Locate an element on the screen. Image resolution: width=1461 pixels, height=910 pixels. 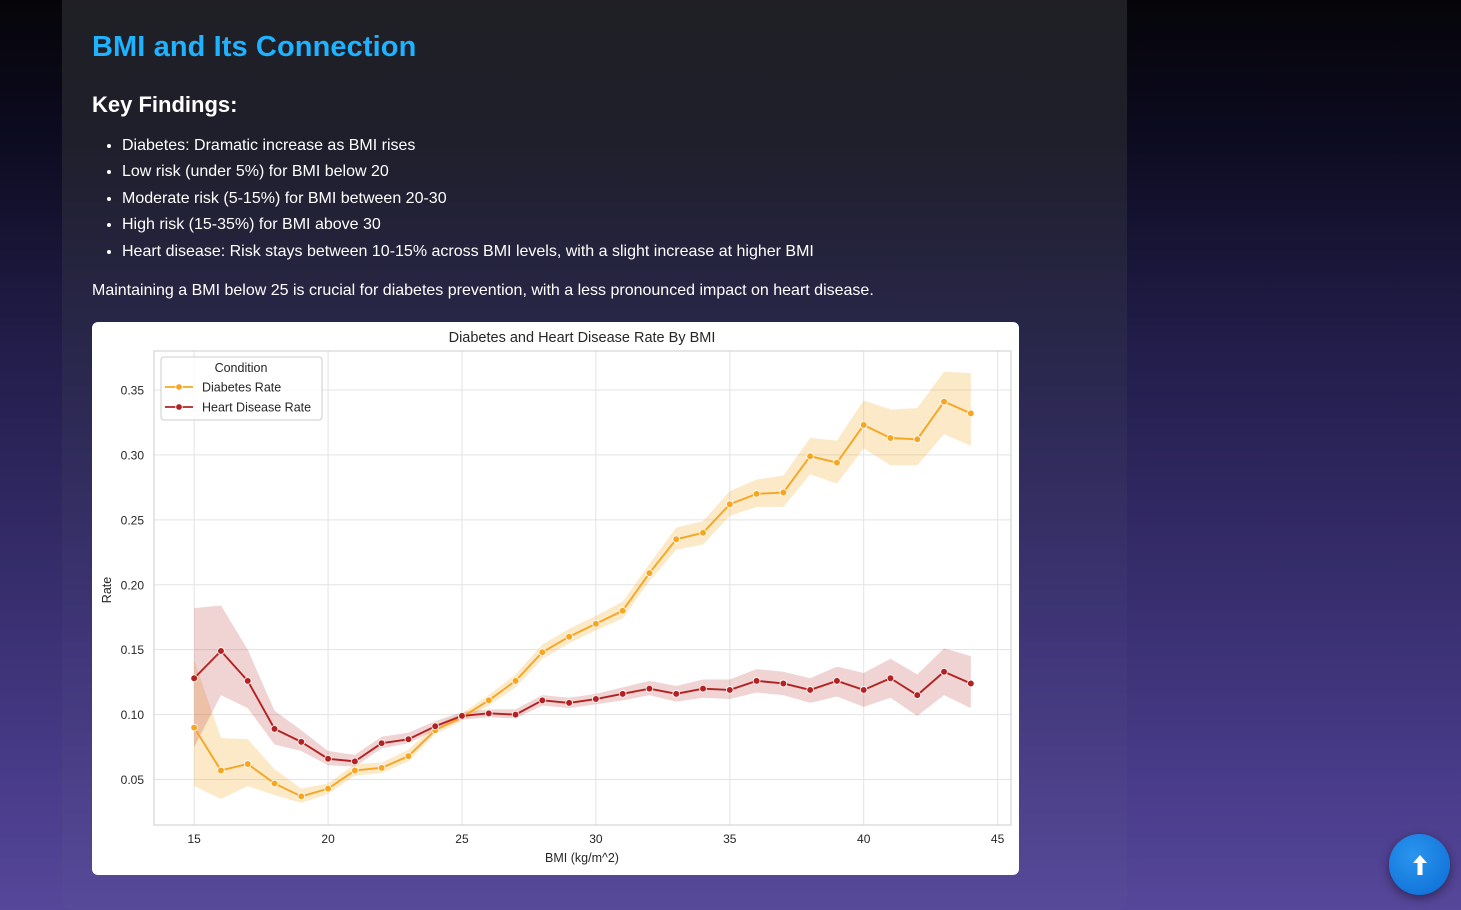
legend-title: Condition is located at coordinates (241, 368).